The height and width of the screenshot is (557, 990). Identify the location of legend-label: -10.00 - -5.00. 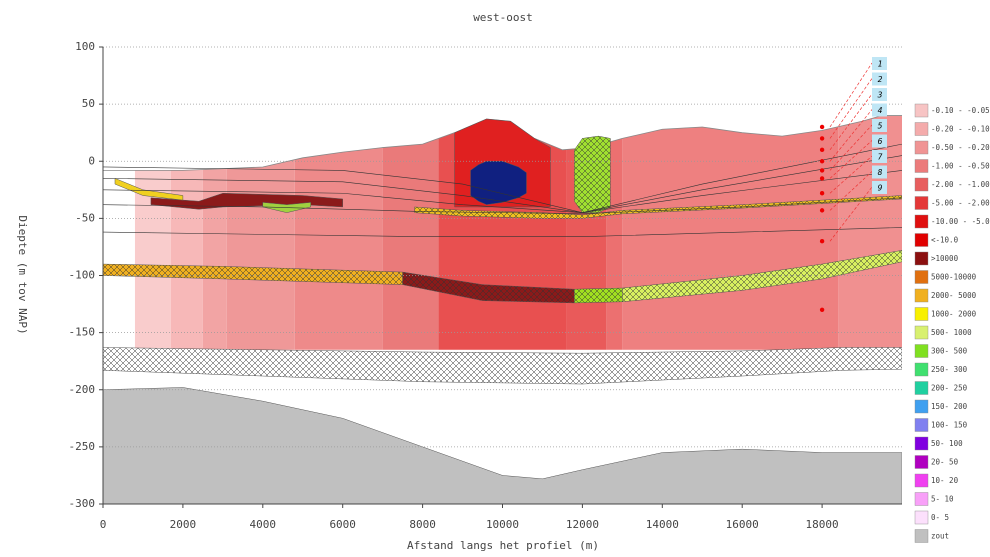
(960, 221).